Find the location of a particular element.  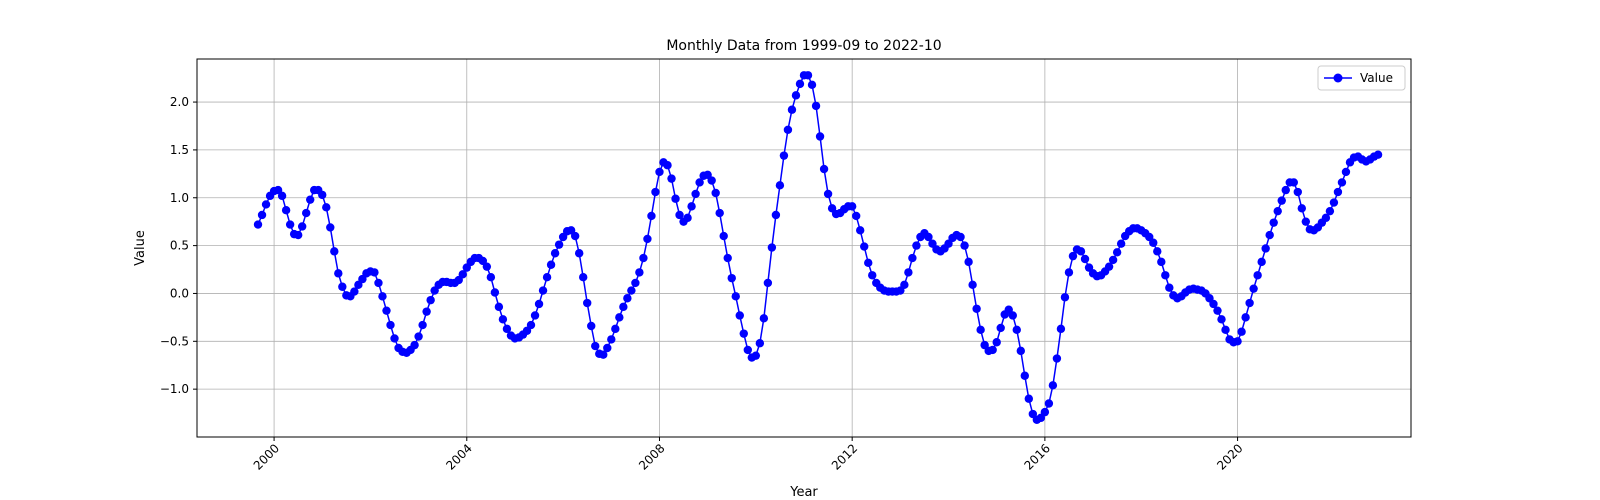

legend: Value is located at coordinates (1361, 78).